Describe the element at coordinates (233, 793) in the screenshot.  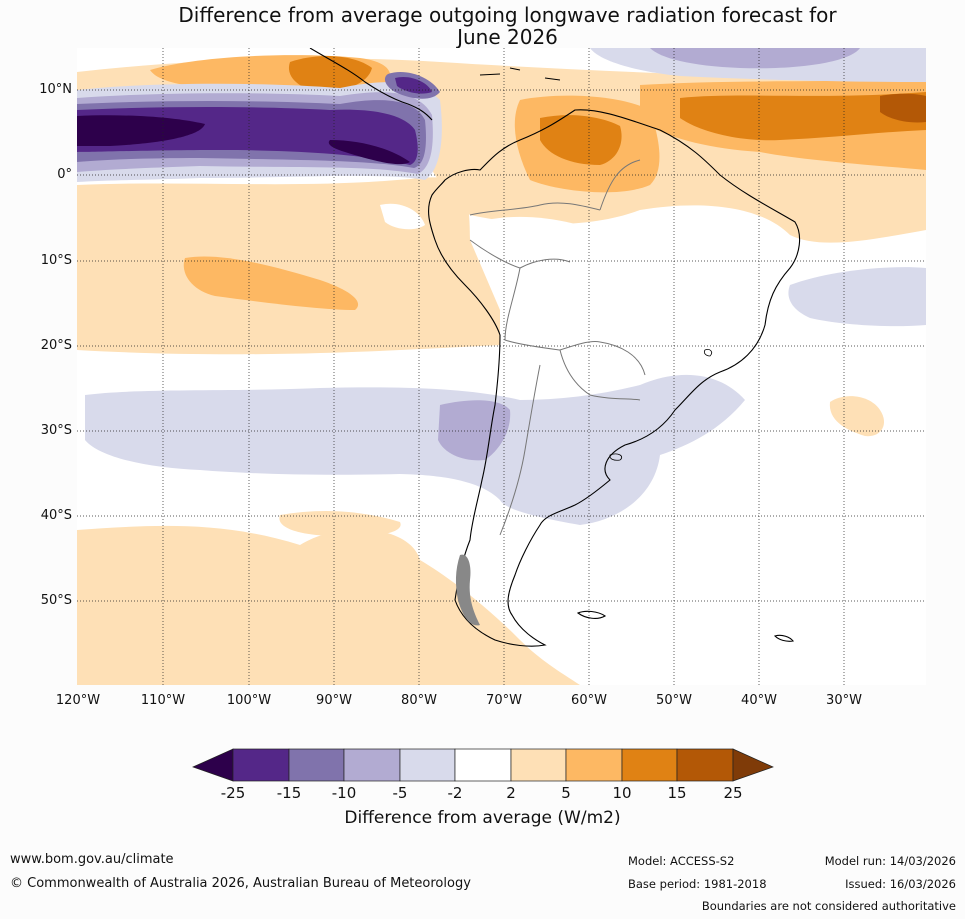
I see `colorbar-tick: -25` at that location.